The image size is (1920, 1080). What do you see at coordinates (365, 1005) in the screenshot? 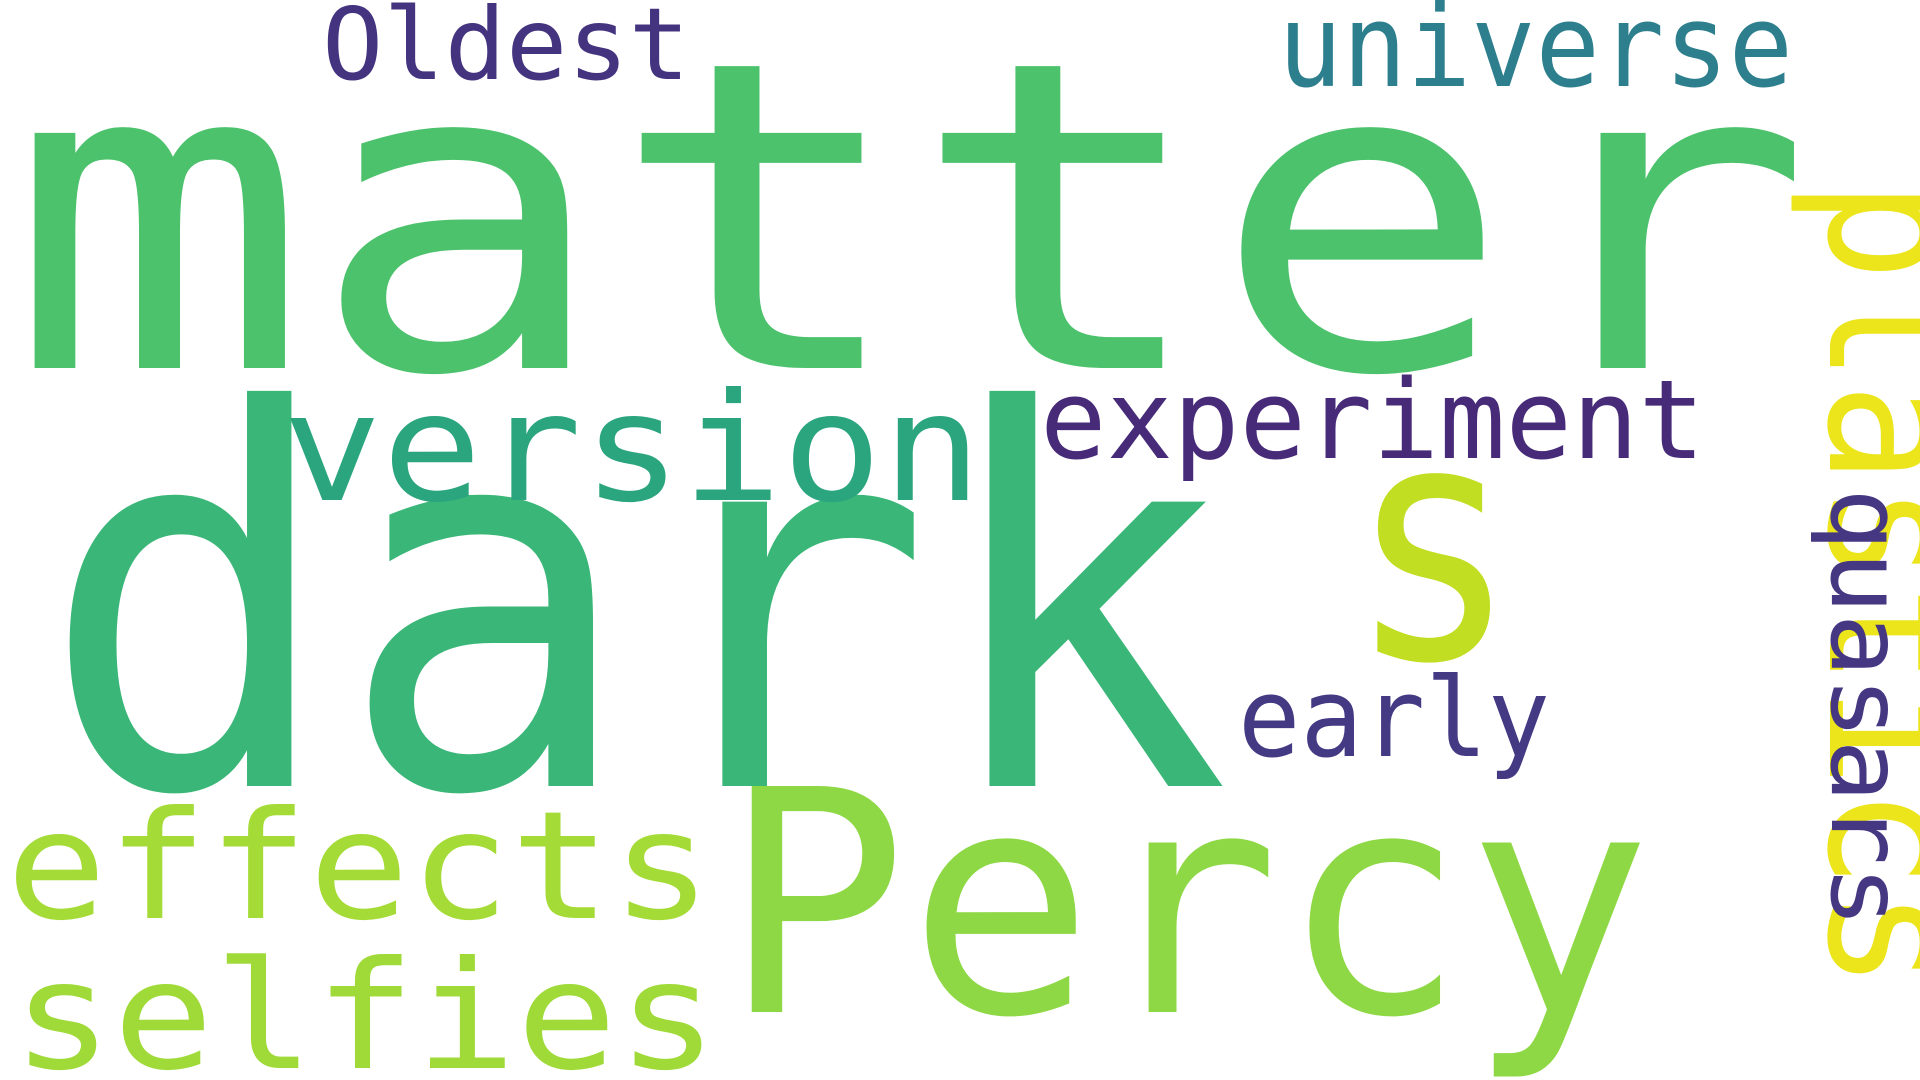
I see `word-selfies: selfies` at bounding box center [365, 1005].